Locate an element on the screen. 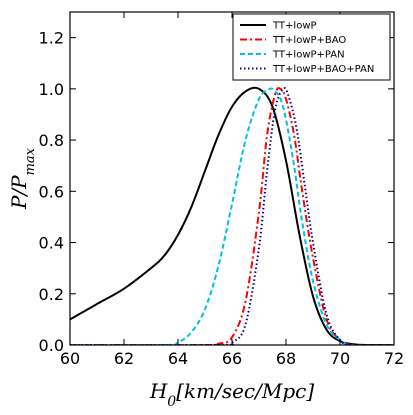 This screenshot has width=413, height=415. legend-label: TT+lowP+BAO is located at coordinates (309, 40).